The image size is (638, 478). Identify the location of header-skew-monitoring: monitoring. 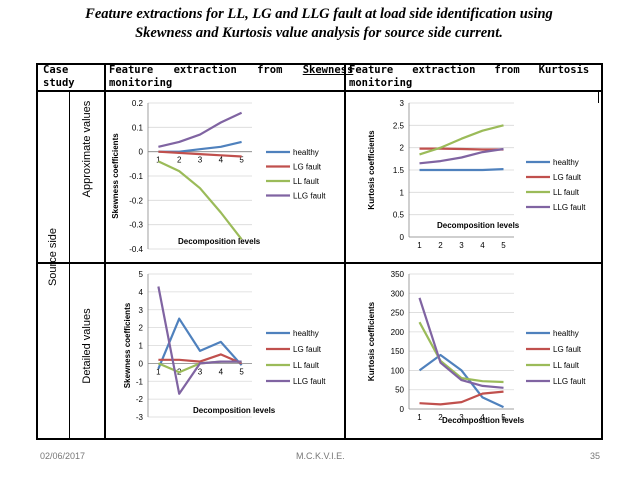
(141, 83).